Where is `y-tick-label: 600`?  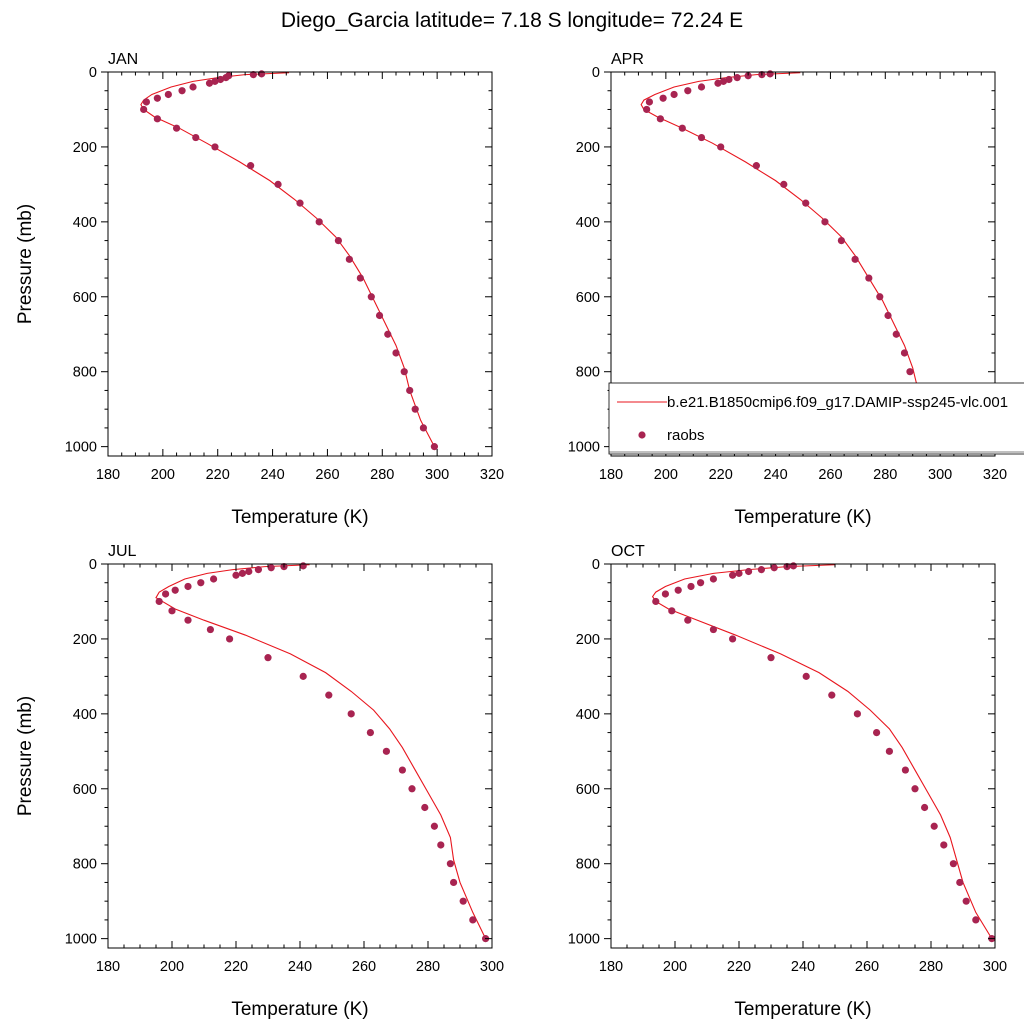 y-tick-label: 600 is located at coordinates (588, 790).